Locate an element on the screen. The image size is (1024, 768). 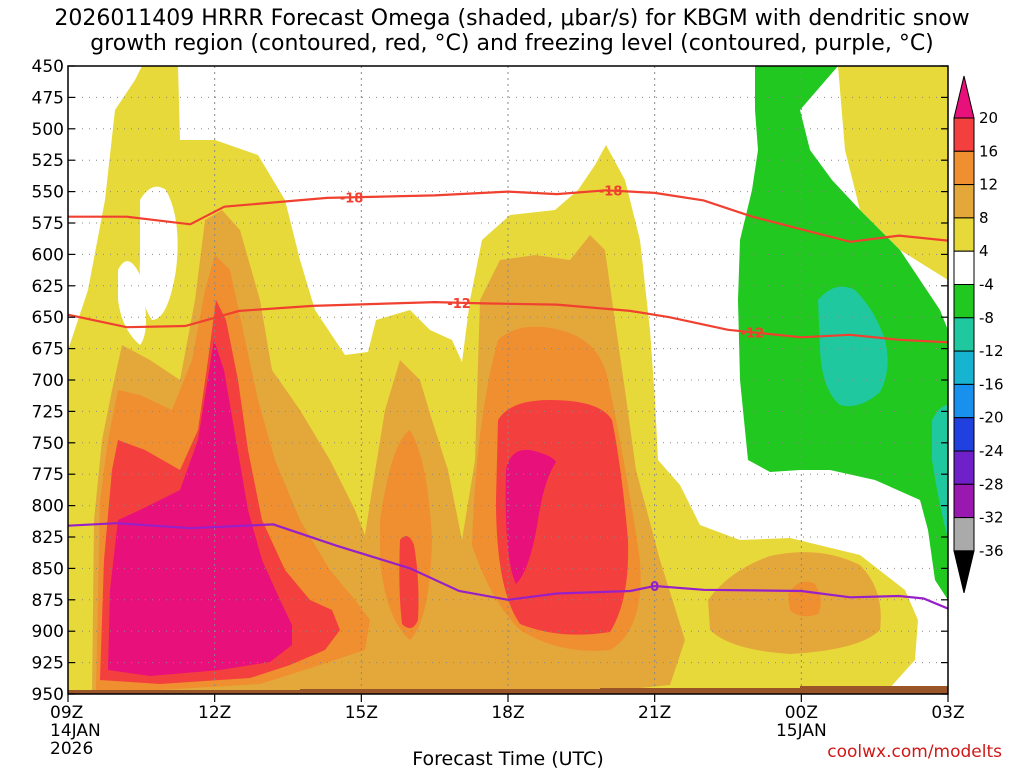
y-tick-label-15: 825 is located at coordinates (48, 538).